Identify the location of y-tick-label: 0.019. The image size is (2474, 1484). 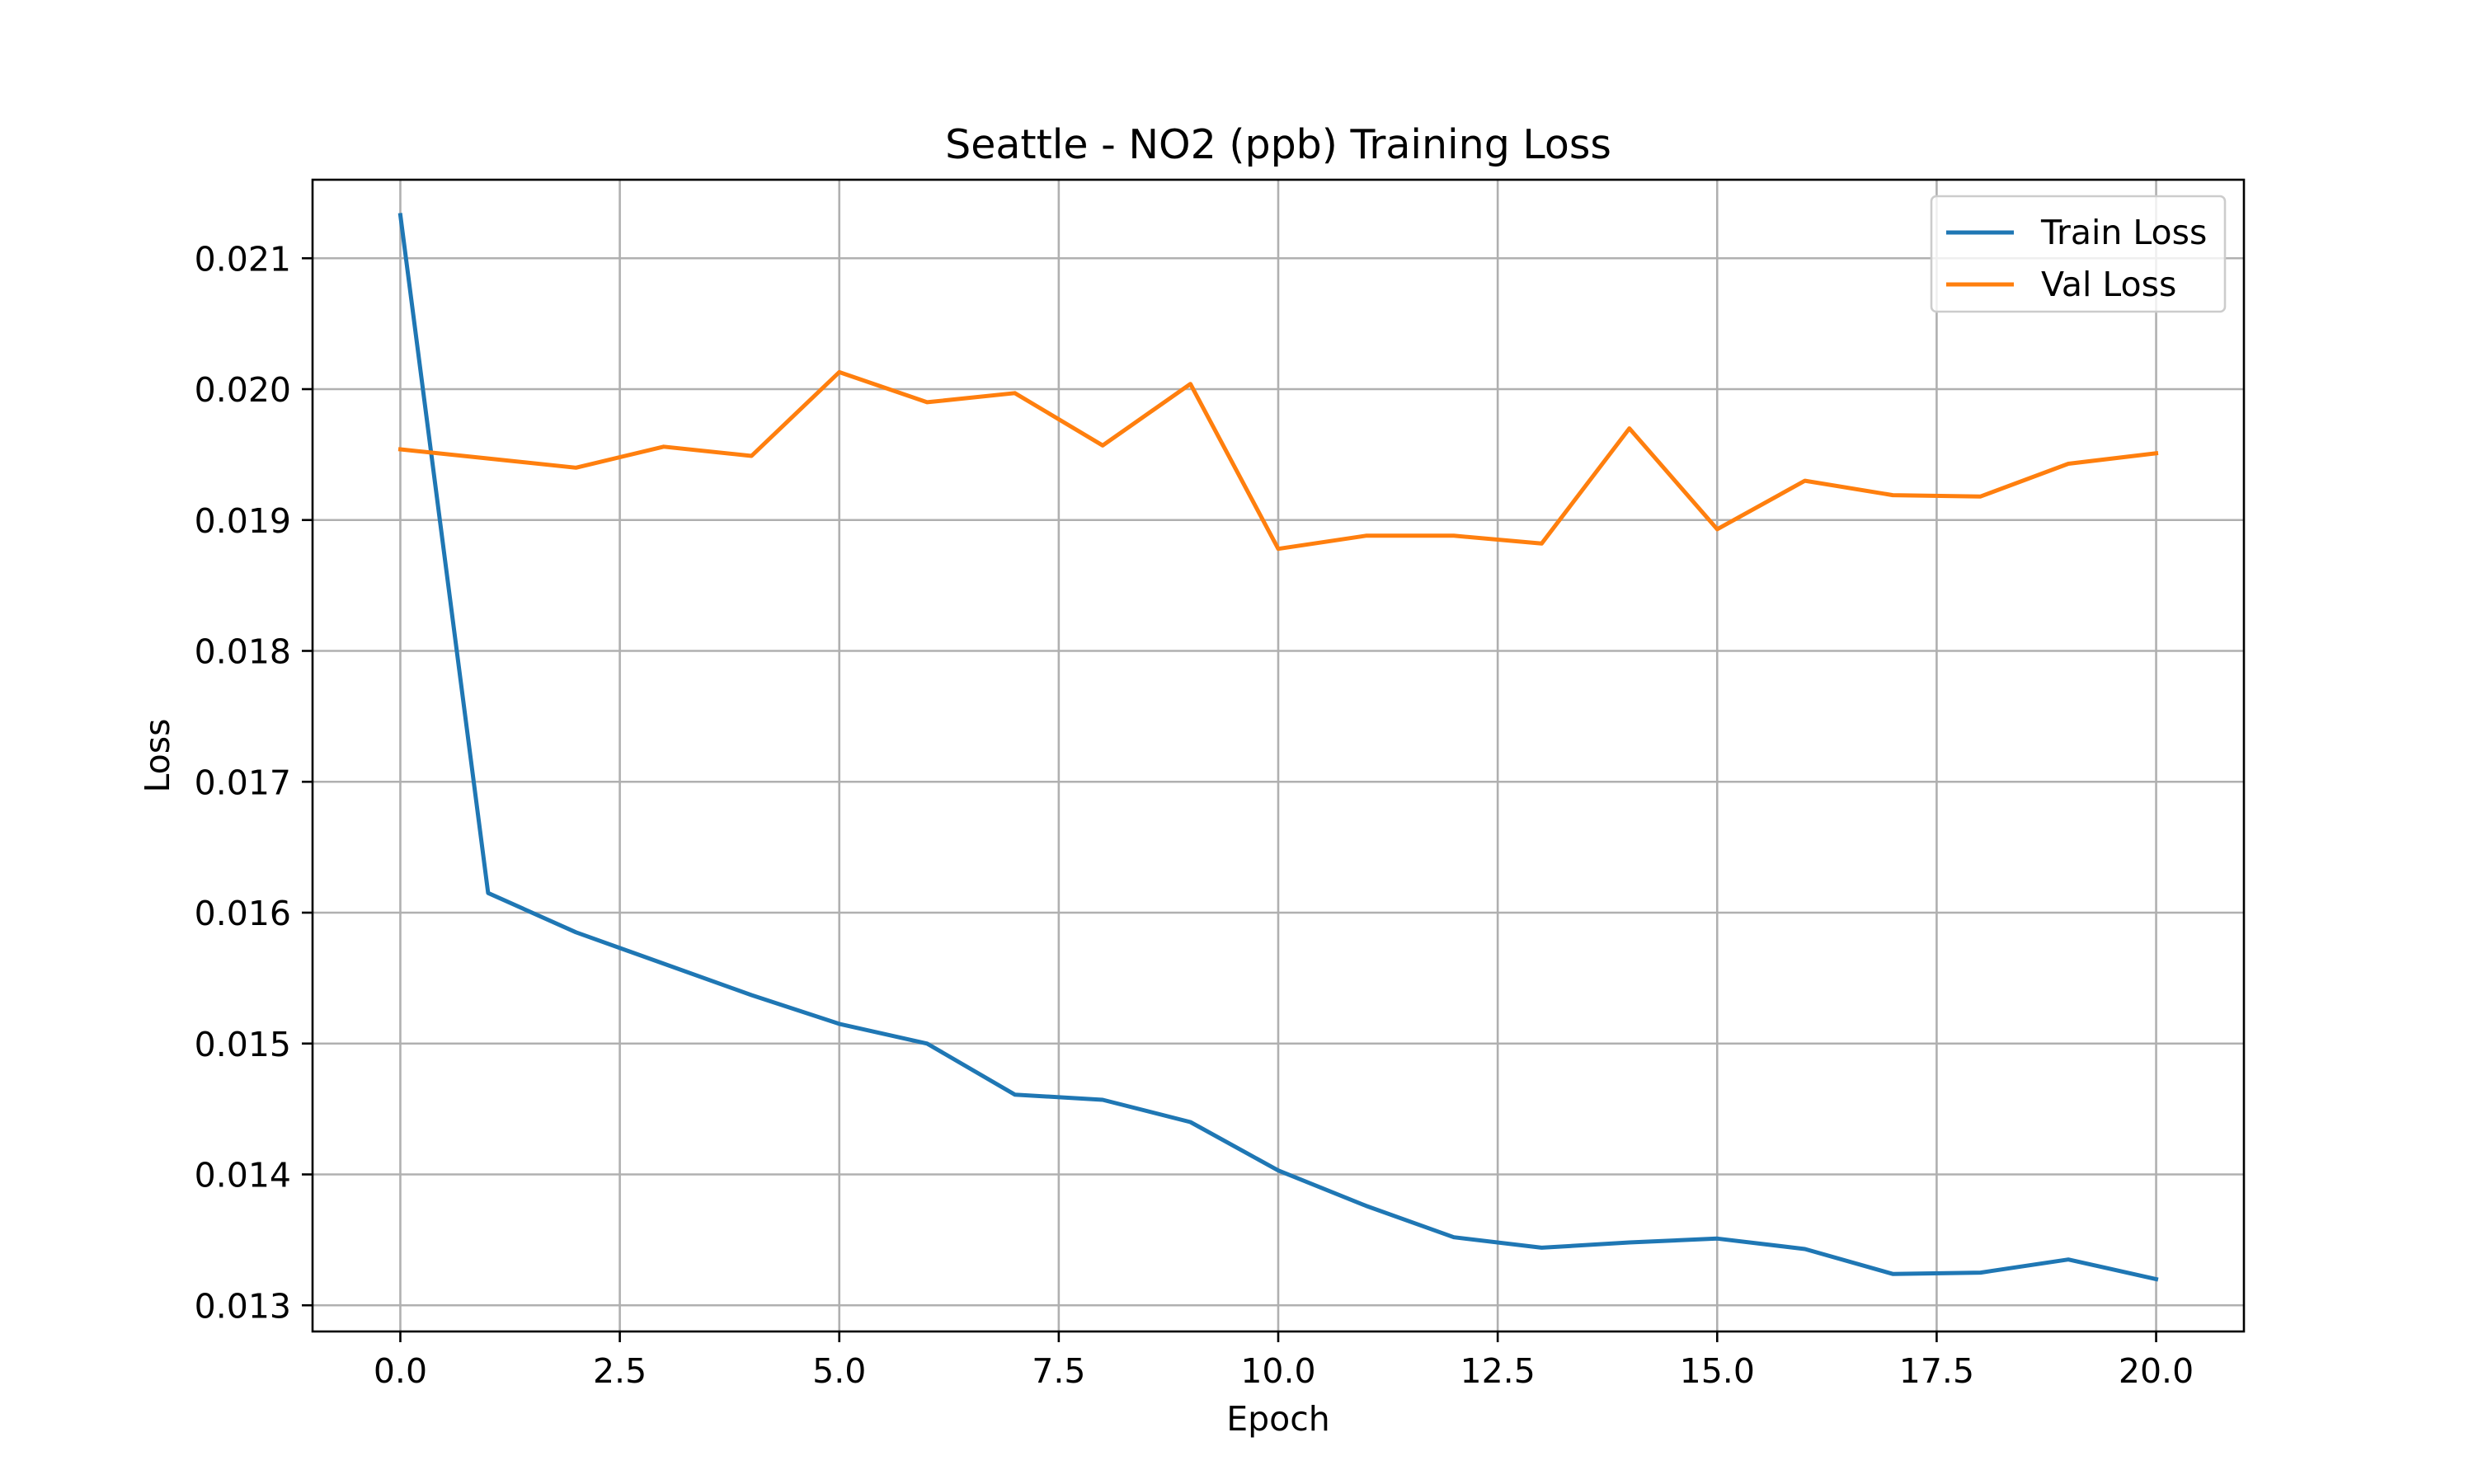
(243, 521).